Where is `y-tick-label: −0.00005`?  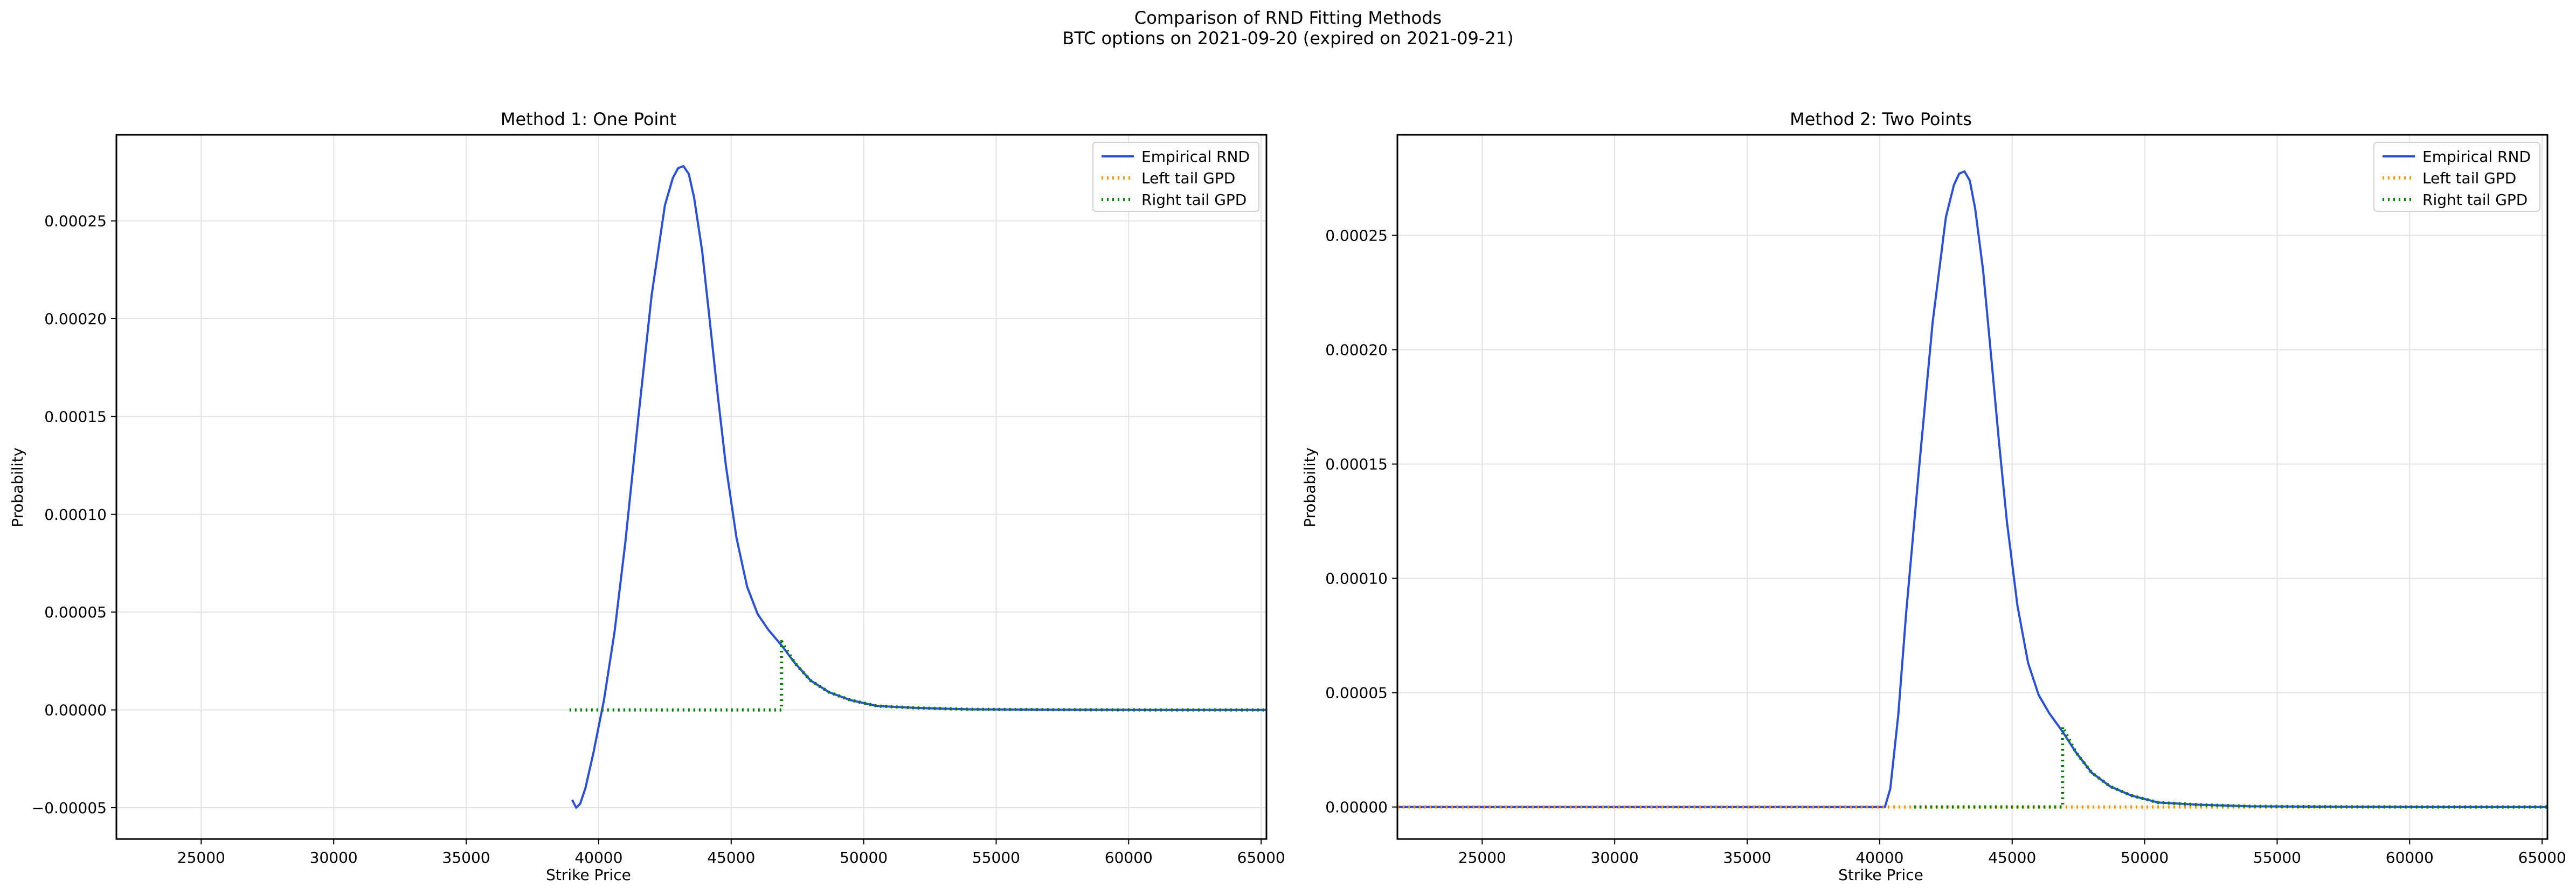 y-tick-label: −0.00005 is located at coordinates (70, 808).